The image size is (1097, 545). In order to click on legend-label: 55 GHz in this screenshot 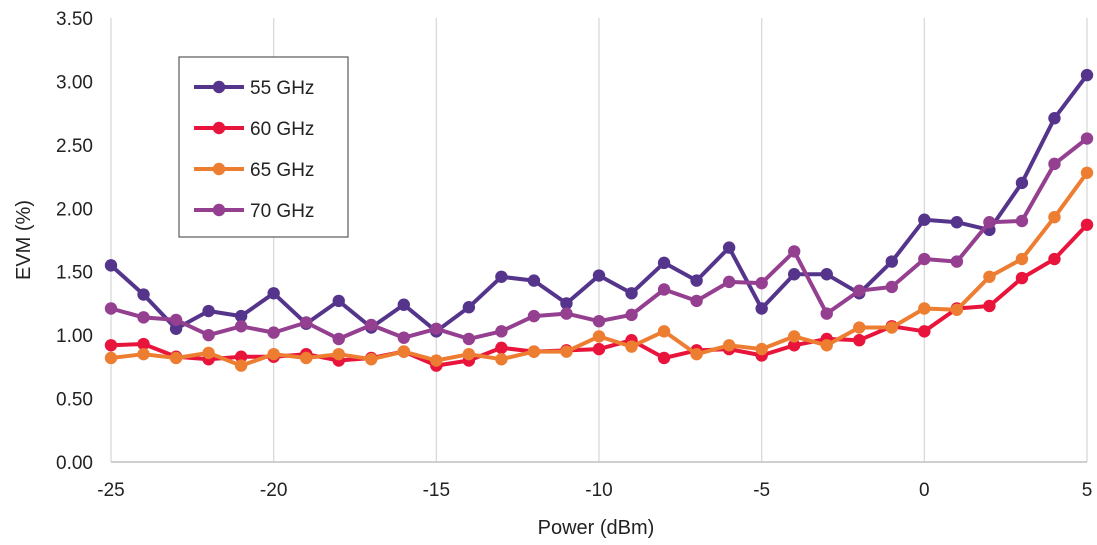, I will do `click(282, 88)`.